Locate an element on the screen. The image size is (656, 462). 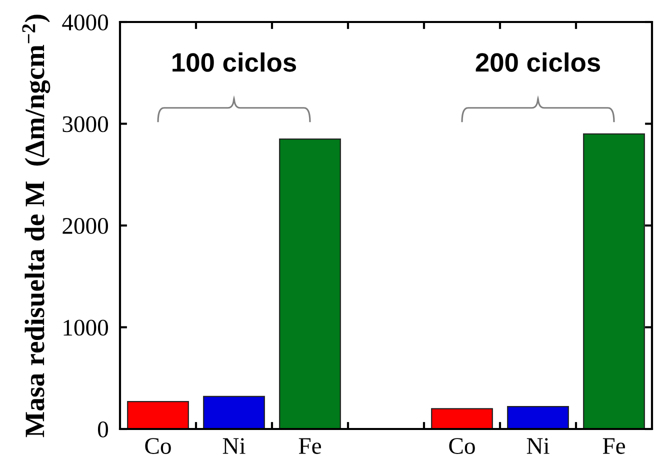
y-tick-label: 0 is located at coordinates (103, 429).